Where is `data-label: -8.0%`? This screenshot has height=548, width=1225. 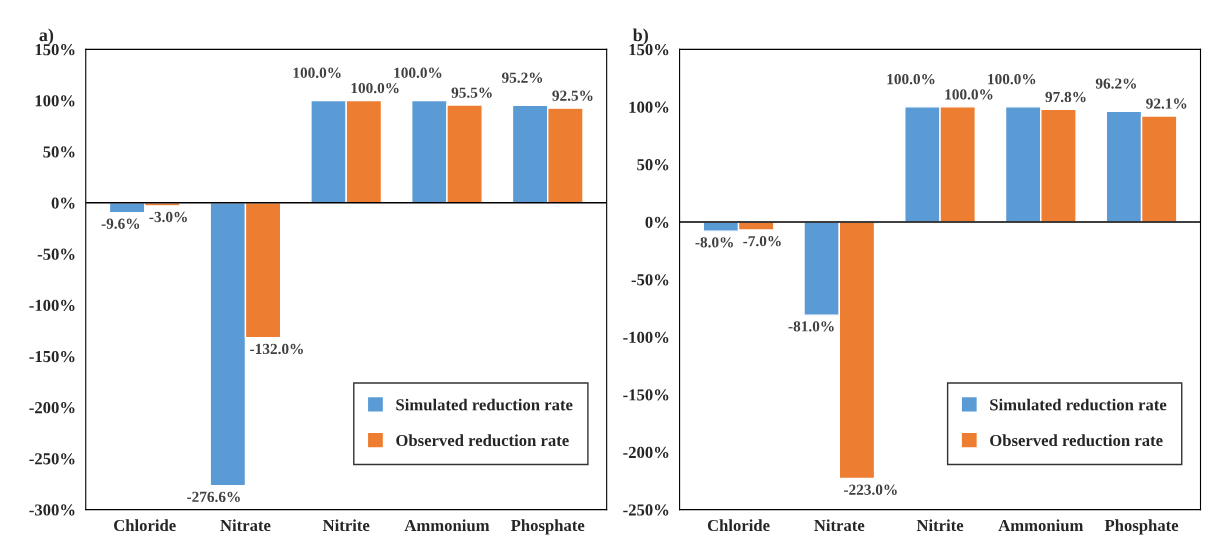
data-label: -8.0% is located at coordinates (714, 242).